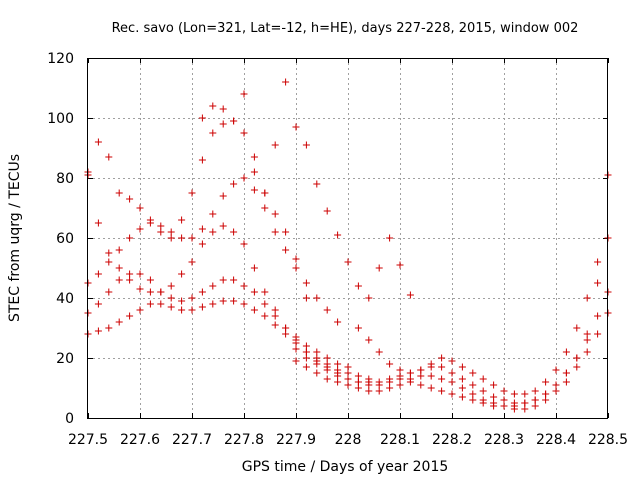  I want to click on x-tick-label: 228.2, so click(452, 440).